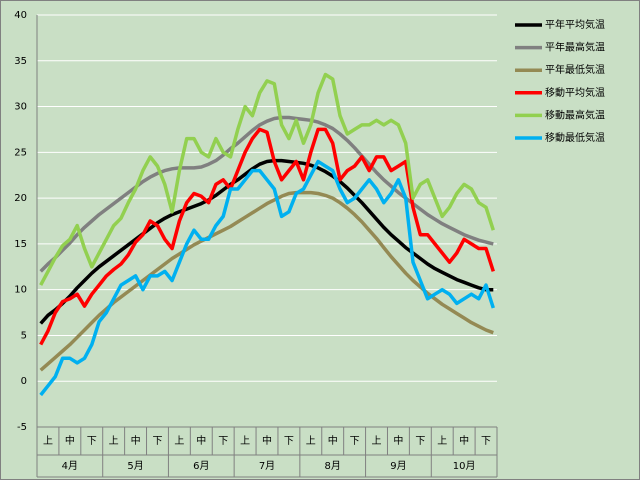  I want to click on x-group-label: 4月, so click(70, 466).